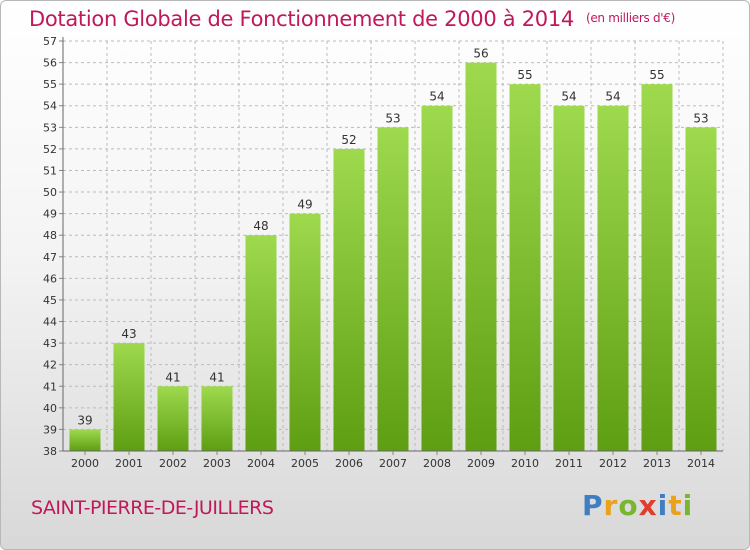  What do you see at coordinates (613, 278) in the screenshot?
I see `bar-2012` at bounding box center [613, 278].